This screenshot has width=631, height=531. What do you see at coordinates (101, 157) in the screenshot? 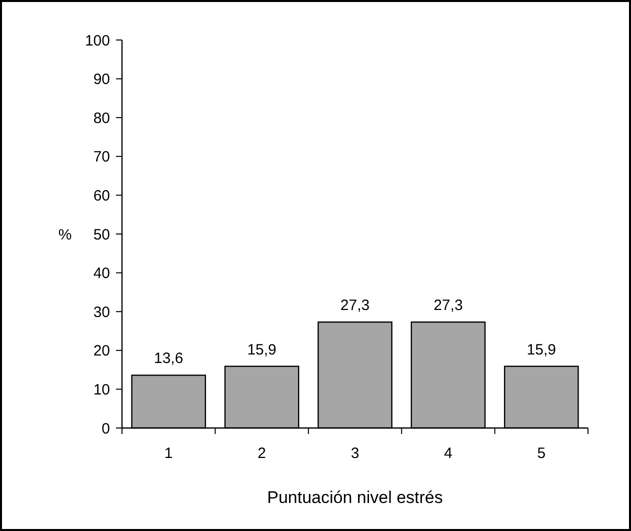
I see `y-tick-label: 70` at bounding box center [101, 157].